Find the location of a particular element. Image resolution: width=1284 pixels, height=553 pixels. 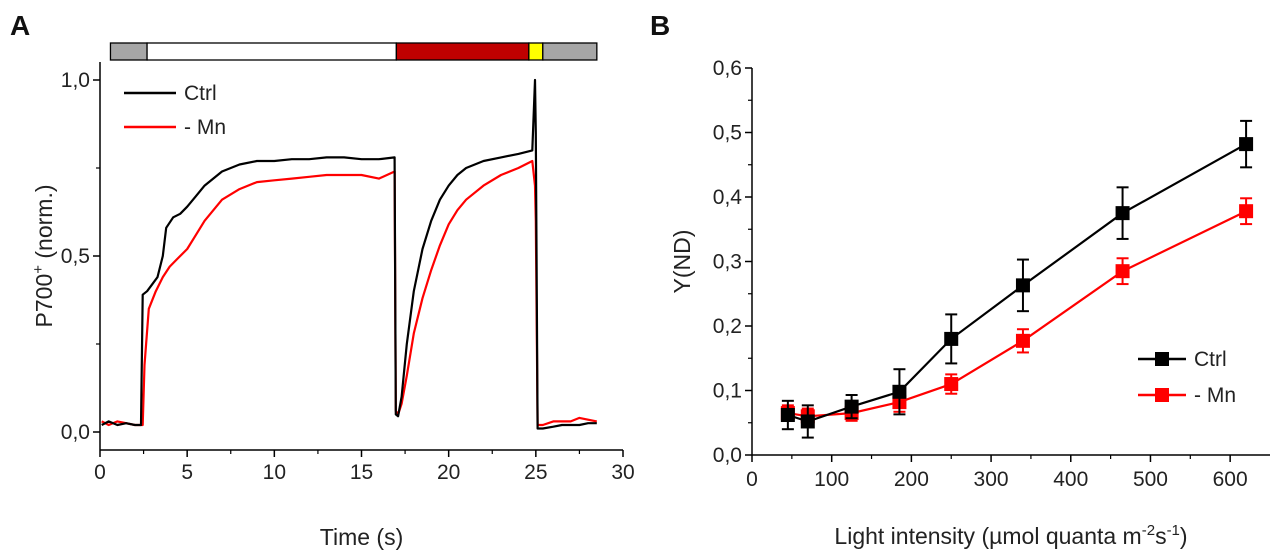

panel-label-a: A is located at coordinates (20, 25).